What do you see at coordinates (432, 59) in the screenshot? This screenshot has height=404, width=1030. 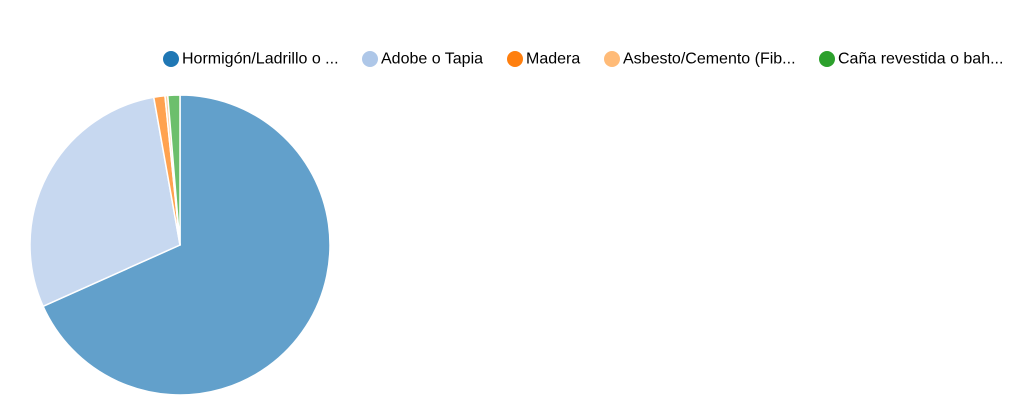 I see `legend-label: Adobe o Tapia` at bounding box center [432, 59].